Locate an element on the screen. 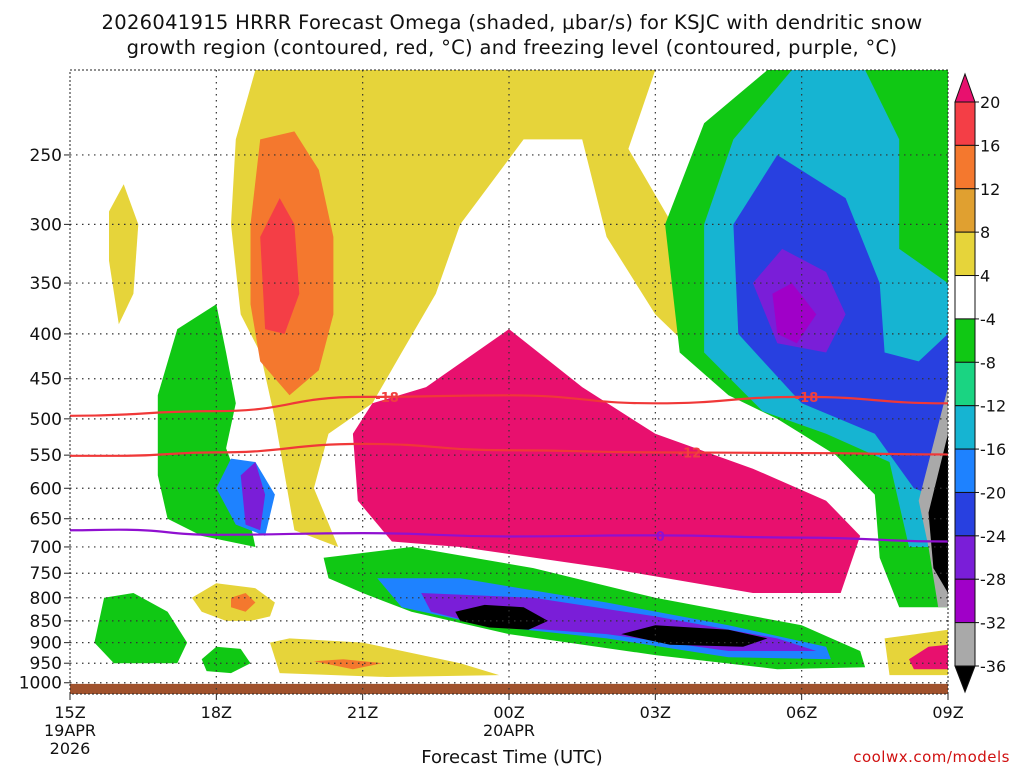  colorbar-label: -36 is located at coordinates (993, 666).